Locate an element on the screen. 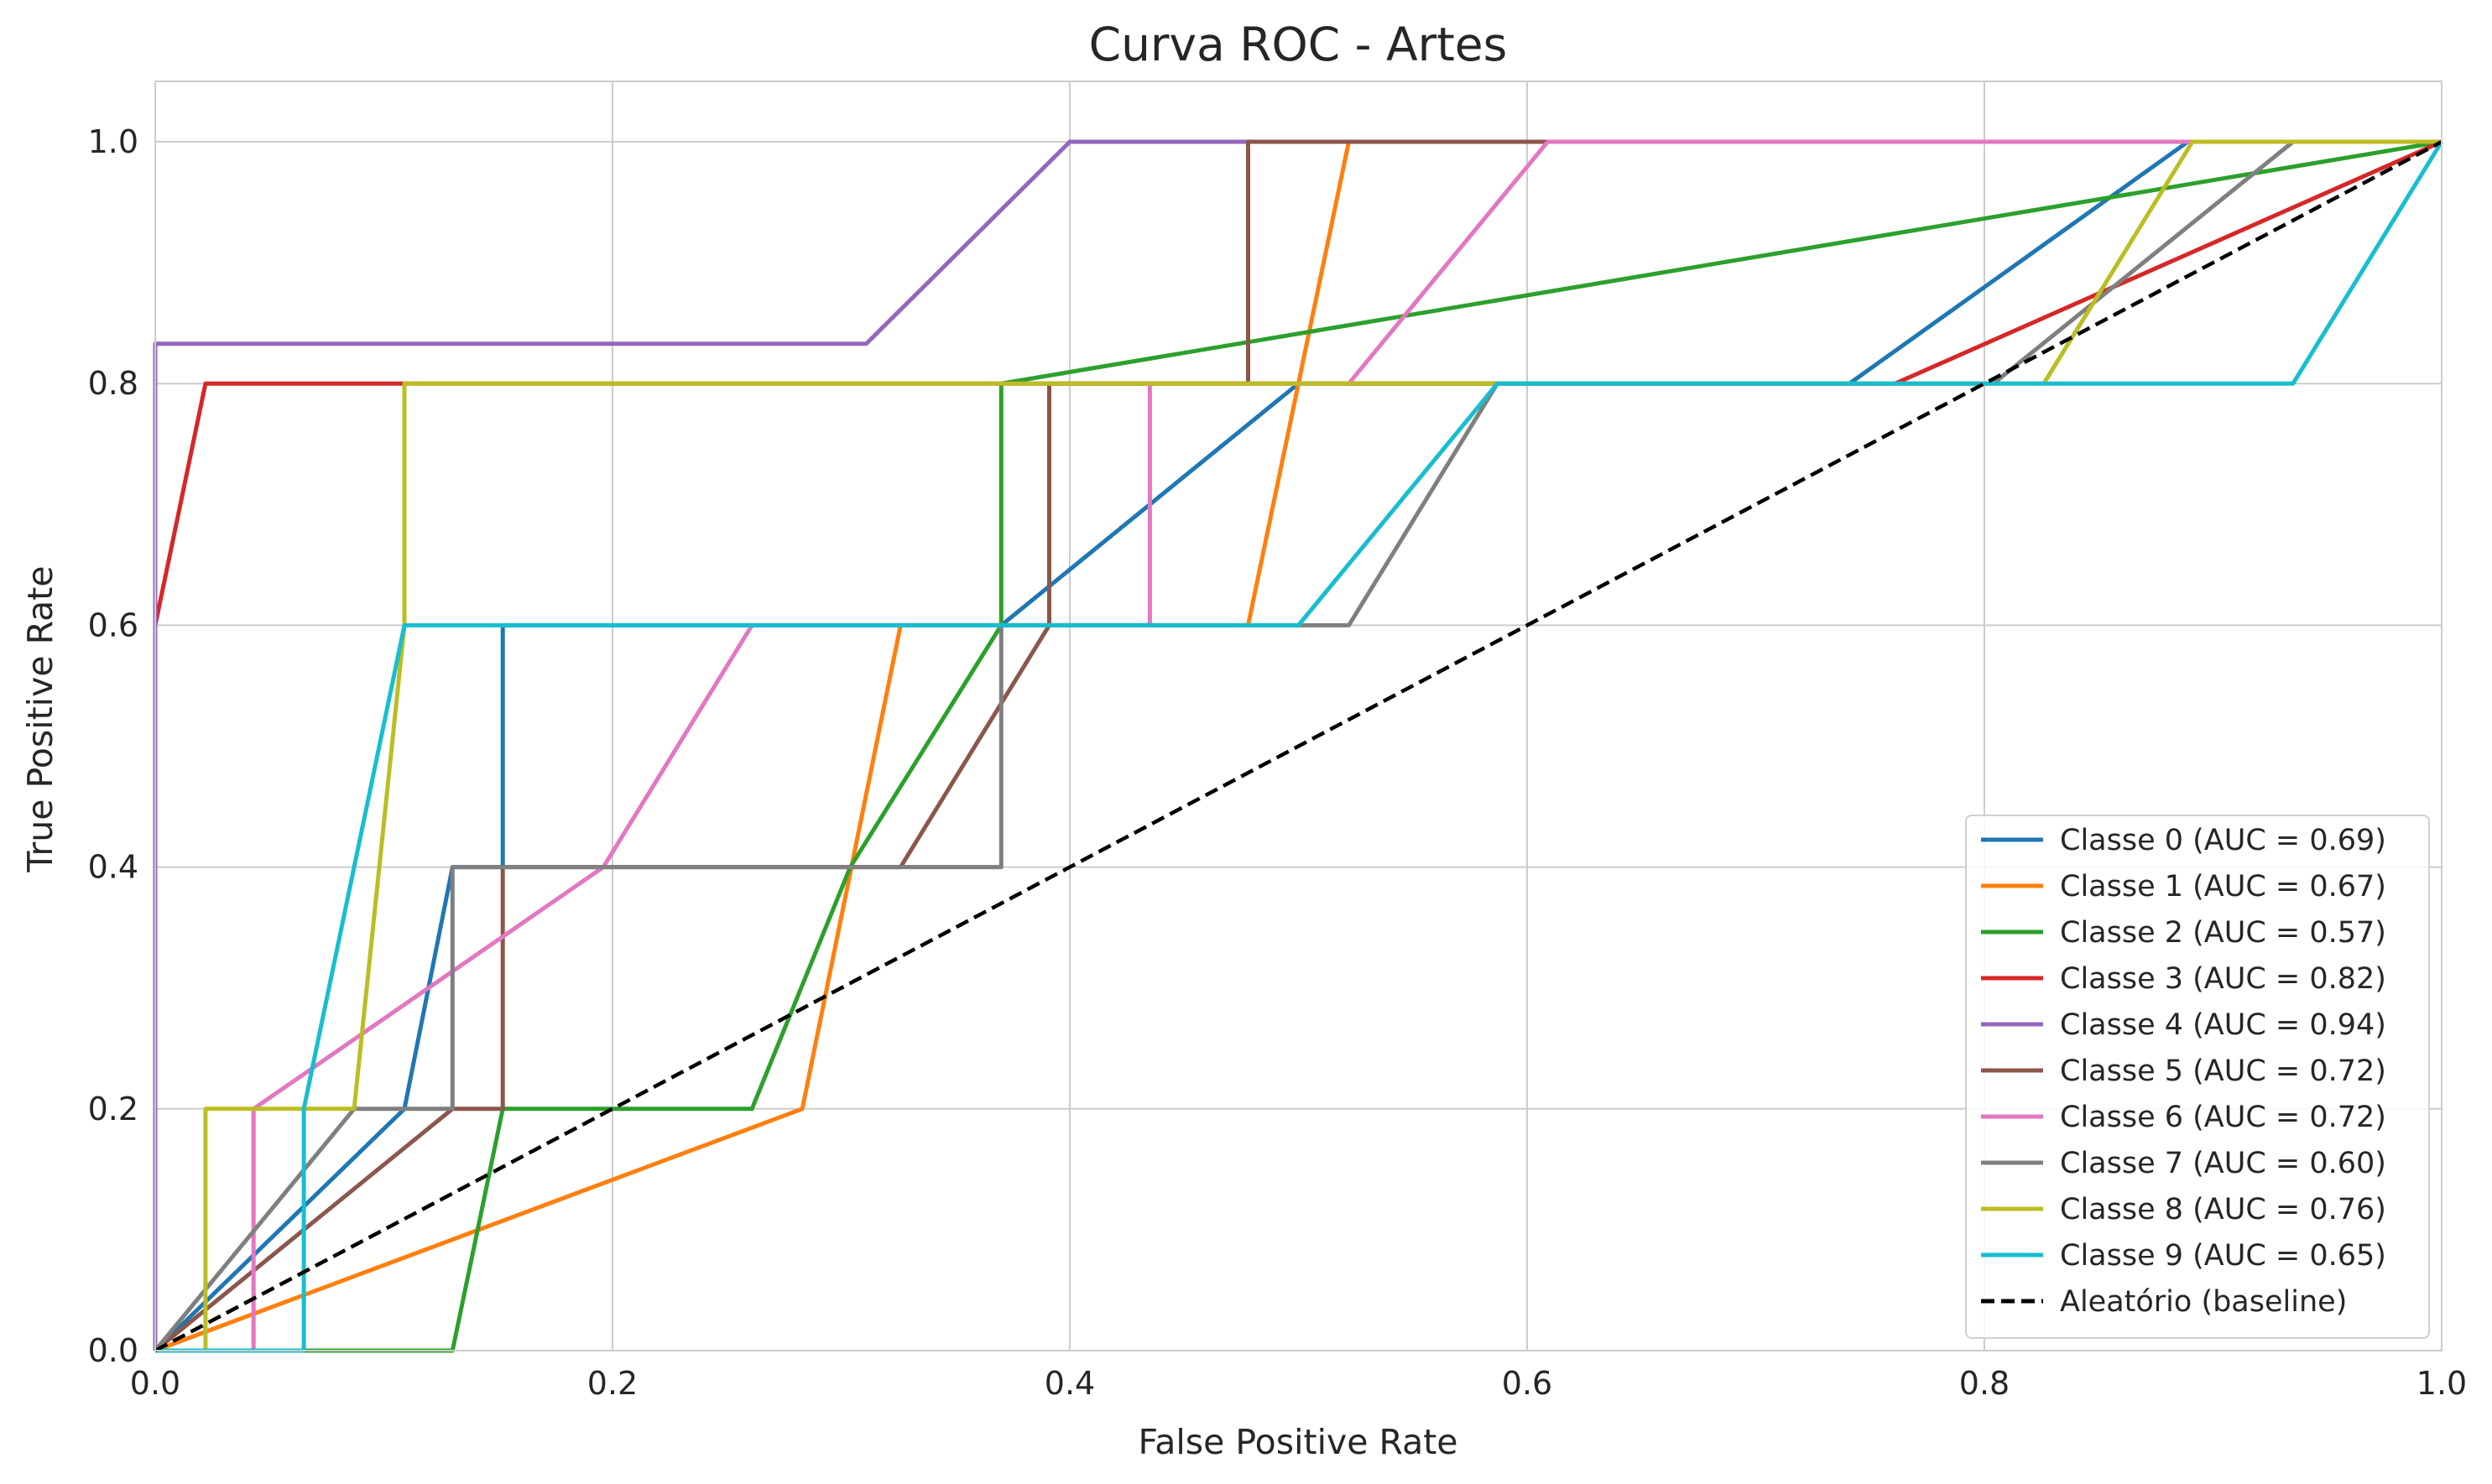  legend-label: Classe 4 (AUC = 0.94) is located at coordinates (2223, 1025).